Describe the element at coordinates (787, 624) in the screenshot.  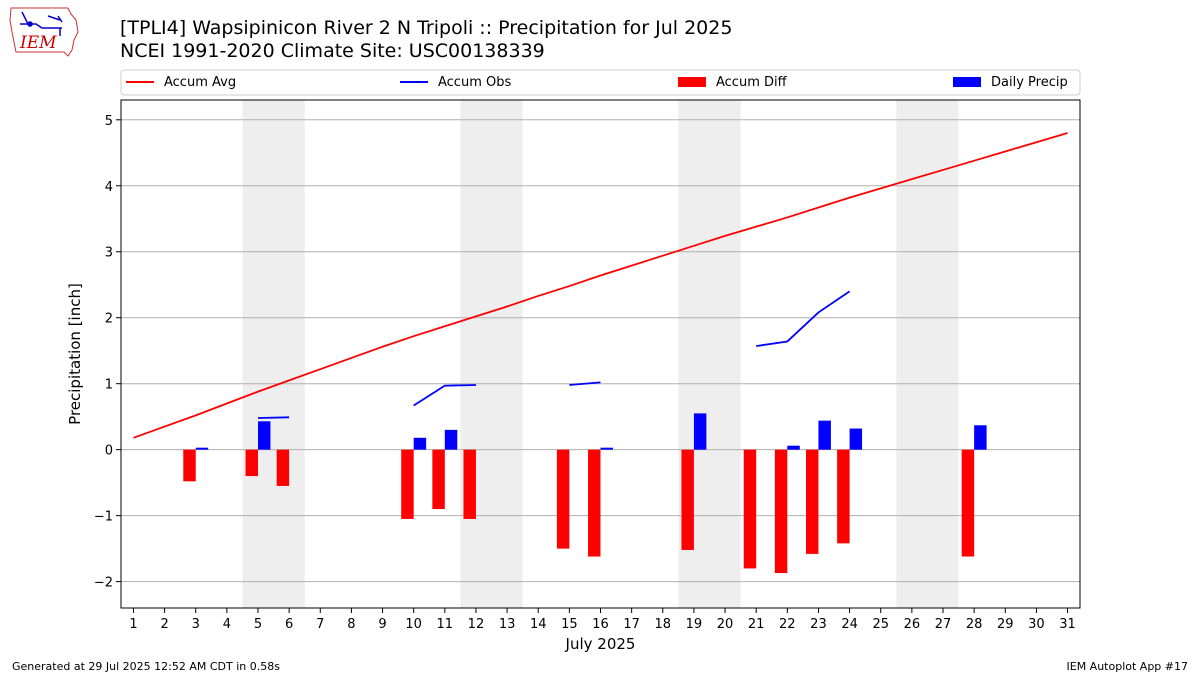
I see `x-tick-label: 22` at that location.